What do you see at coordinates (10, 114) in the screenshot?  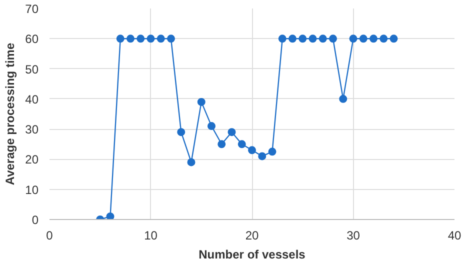 I see `y-axis-title: Average processing time` at bounding box center [10, 114].